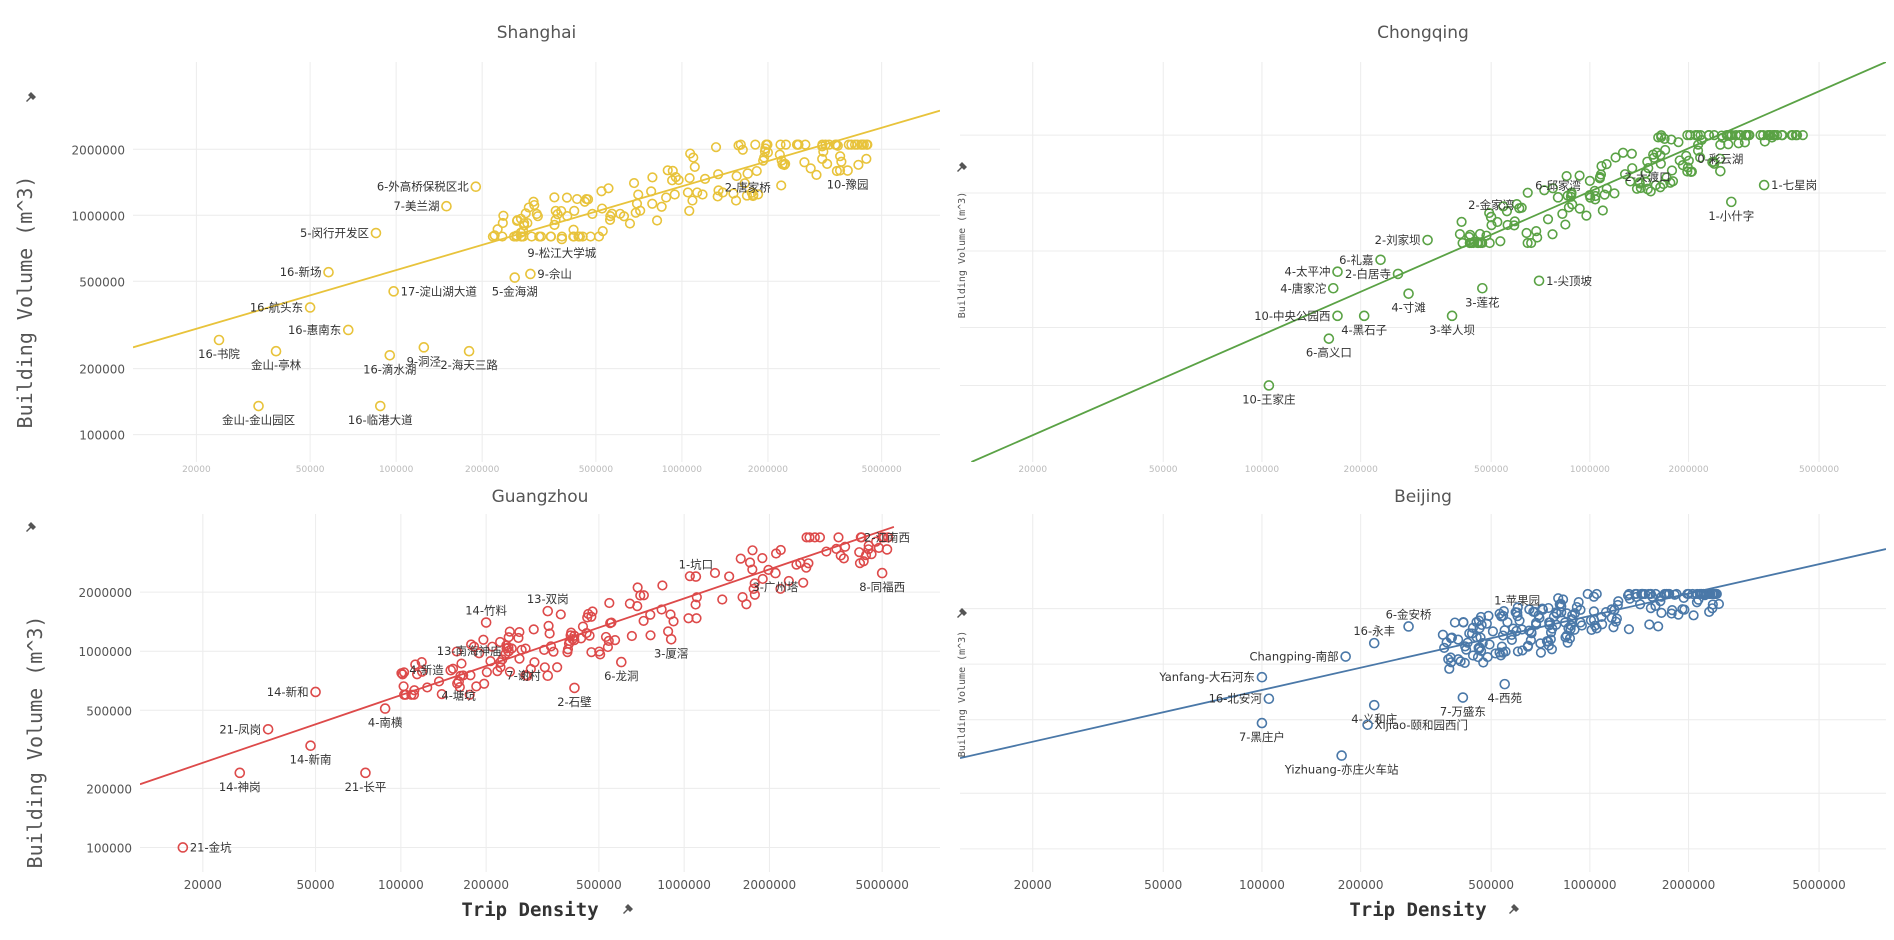 The width and height of the screenshot is (1894, 940). What do you see at coordinates (574, 702) in the screenshot?
I see `point-annotation: 2-石壁` at bounding box center [574, 702].